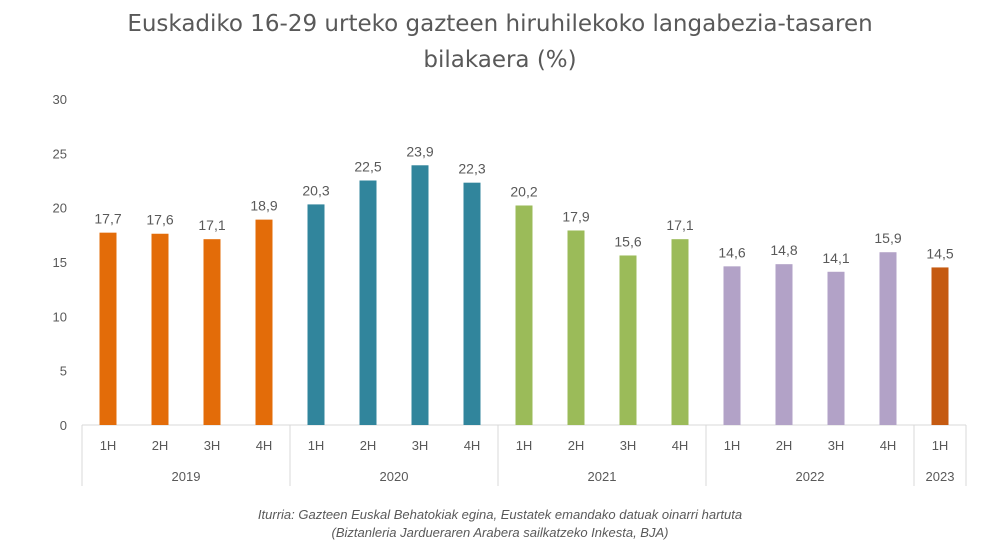 The image size is (1000, 557). Describe the element at coordinates (263, 206) in the screenshot. I see `data-label: 18,9` at that location.